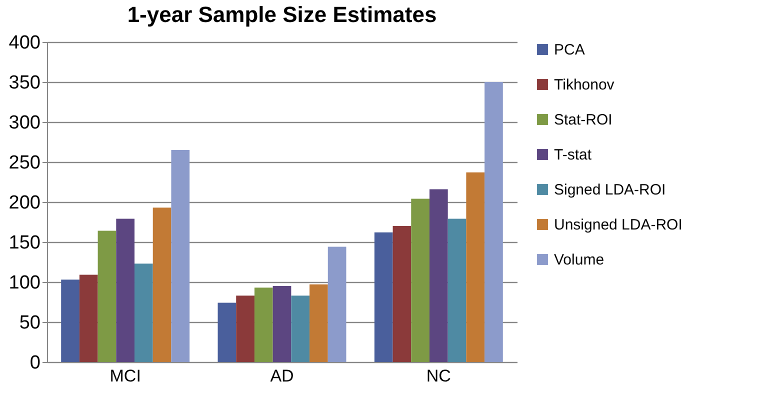 This screenshot has width=761, height=402. What do you see at coordinates (618, 225) in the screenshot?
I see `legend-label: Unsigned LDA-ROI` at bounding box center [618, 225].